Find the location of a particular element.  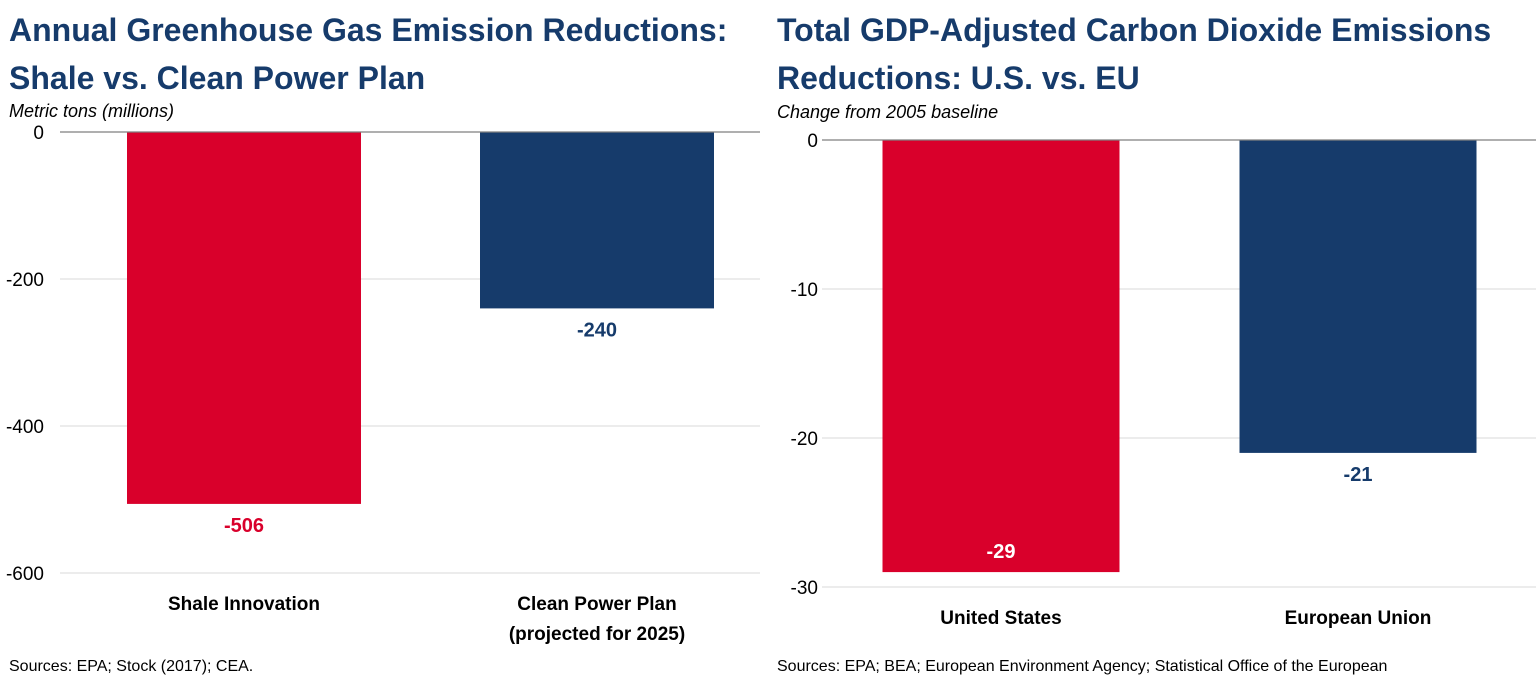

data-label: -21 is located at coordinates (1358, 475).